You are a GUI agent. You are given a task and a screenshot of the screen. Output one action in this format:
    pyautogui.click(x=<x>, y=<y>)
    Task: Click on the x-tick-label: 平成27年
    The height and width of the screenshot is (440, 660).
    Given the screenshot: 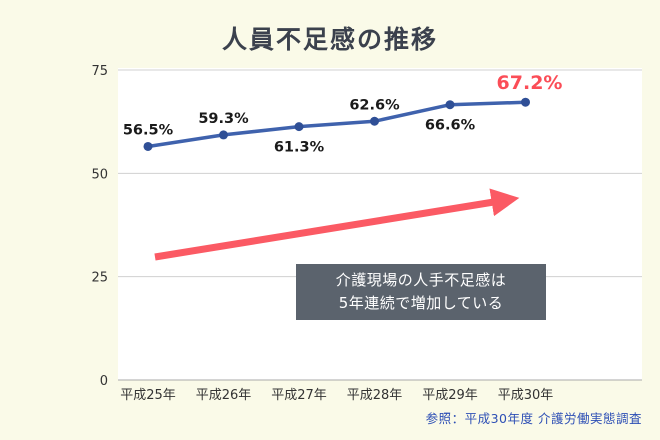 What is the action you would take?
    pyautogui.click(x=299, y=395)
    